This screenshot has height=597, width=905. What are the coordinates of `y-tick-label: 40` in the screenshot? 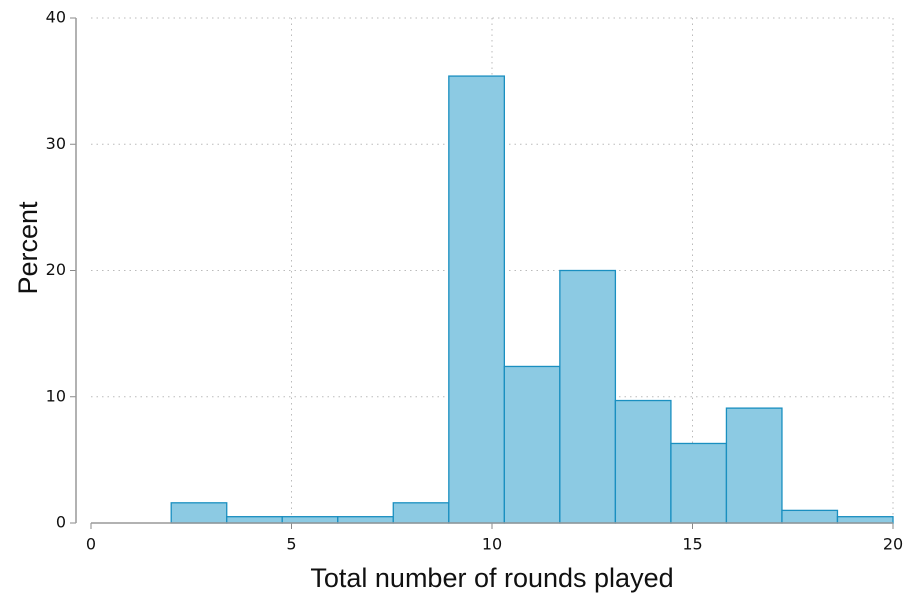 It's located at (56, 17).